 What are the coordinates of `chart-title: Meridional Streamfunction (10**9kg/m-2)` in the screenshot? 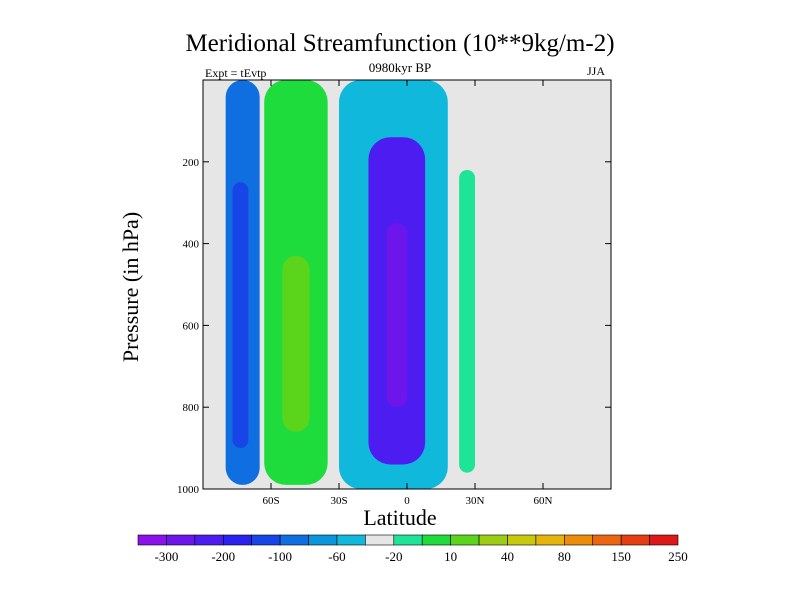 It's located at (400, 43).